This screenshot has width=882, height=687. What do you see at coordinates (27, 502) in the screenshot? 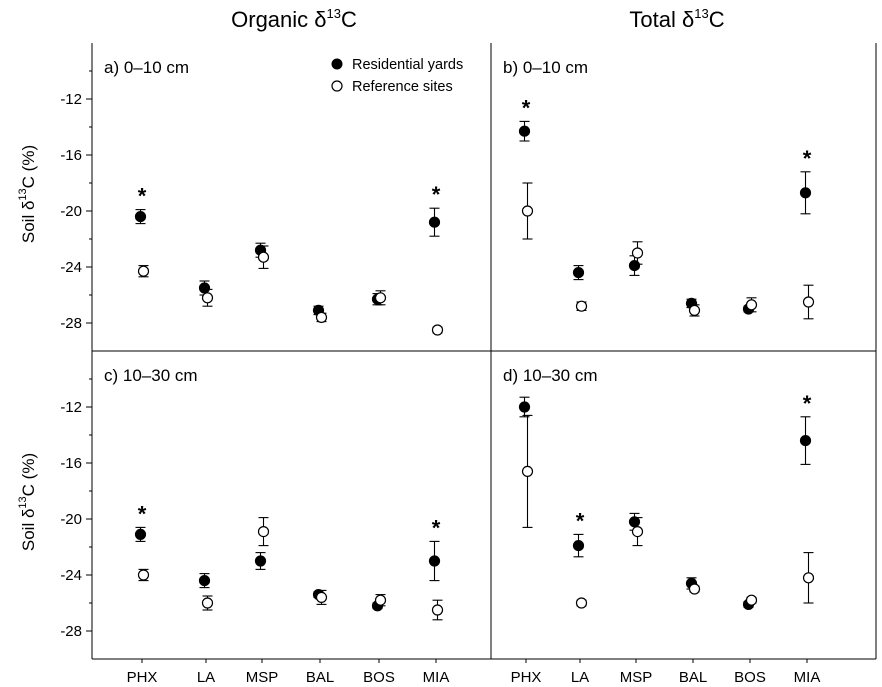
I see `y-axis-label-bottom: Soil δ13C (%)` at bounding box center [27, 502].